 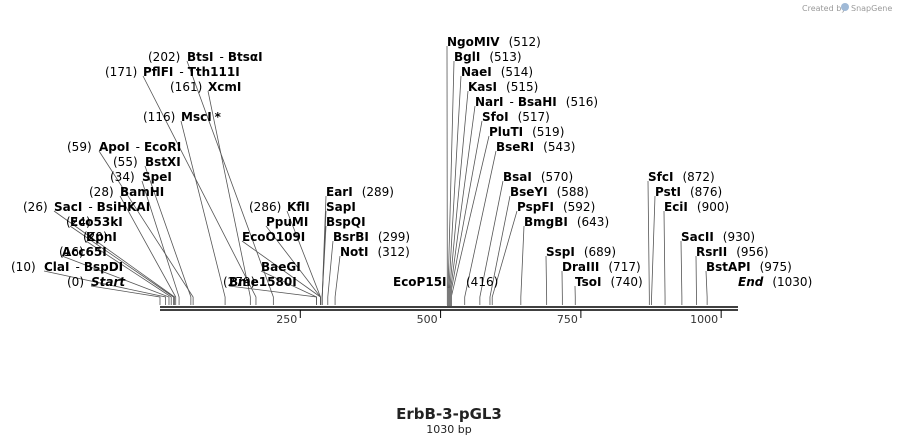 I want to click on bstxi-site-label: (55) BstXI, so click(x=147, y=162).